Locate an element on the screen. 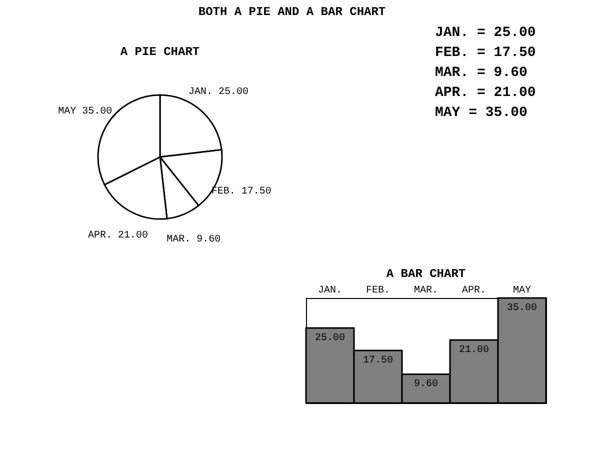 Image resolution: width=590 pixels, height=450 pixels. data-label: 21.00 is located at coordinates (474, 350).